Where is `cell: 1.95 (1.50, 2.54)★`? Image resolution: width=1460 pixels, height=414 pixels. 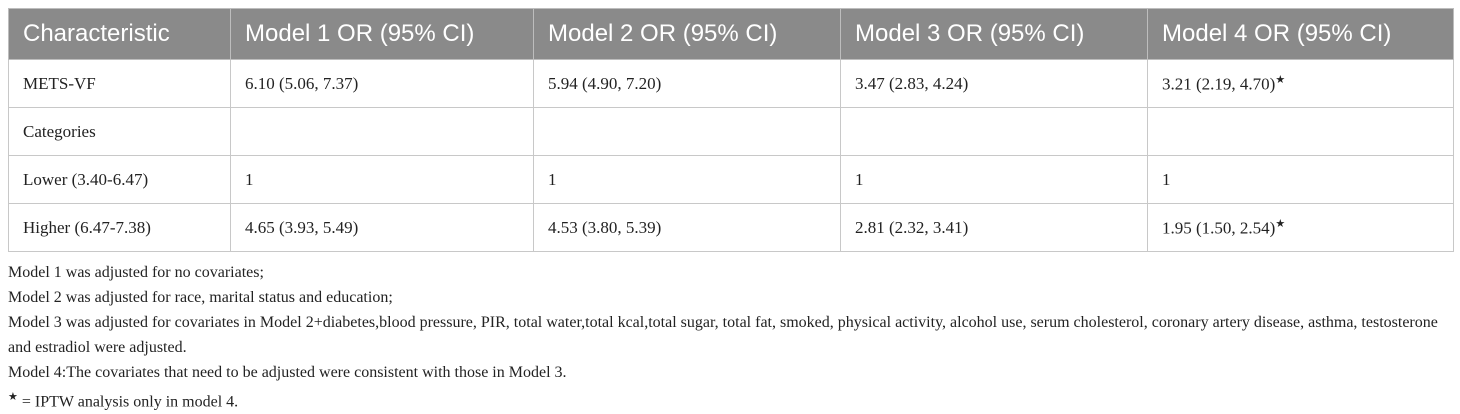
cell: 1.95 (1.50, 2.54)★ is located at coordinates (1300, 227).